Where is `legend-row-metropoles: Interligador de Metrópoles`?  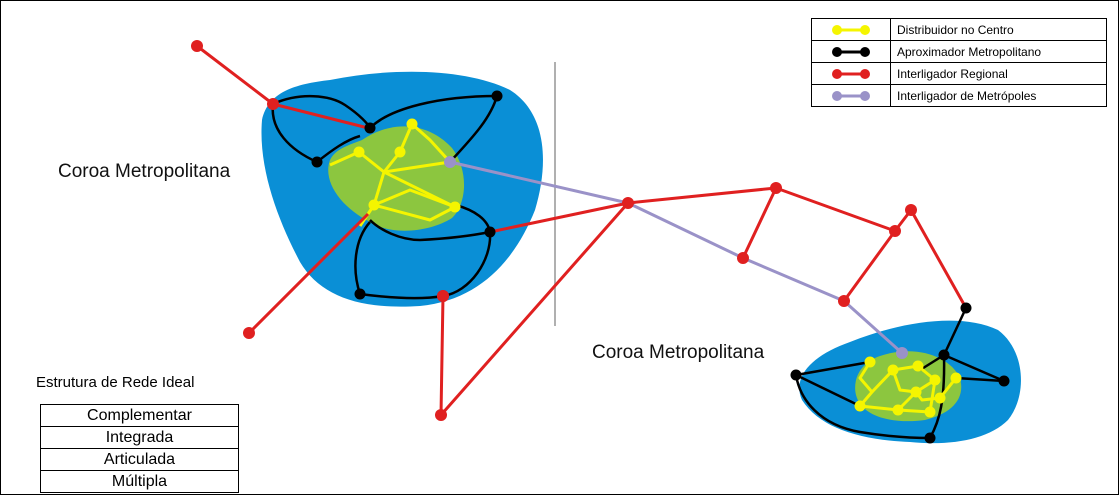
legend-row-metropoles: Interligador de Metrópoles is located at coordinates (959, 95).